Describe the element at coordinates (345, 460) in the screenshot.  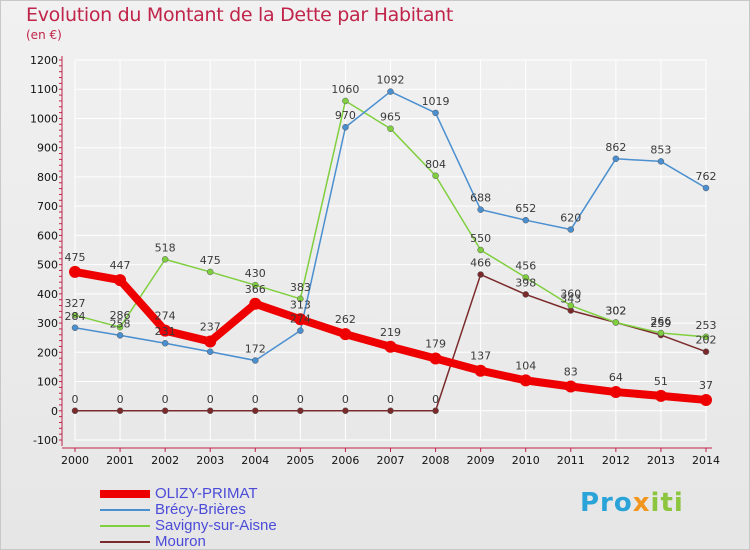
I see `x-tick-label-2006: 2006` at that location.